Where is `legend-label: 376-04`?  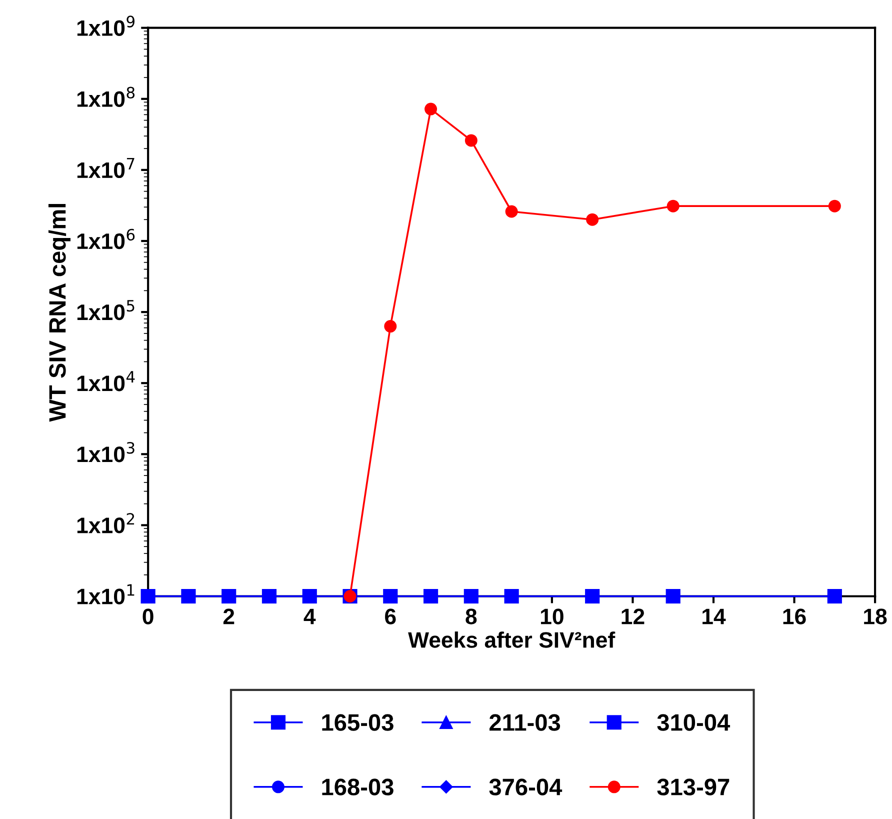
legend-label: 376-04 is located at coordinates (525, 787).